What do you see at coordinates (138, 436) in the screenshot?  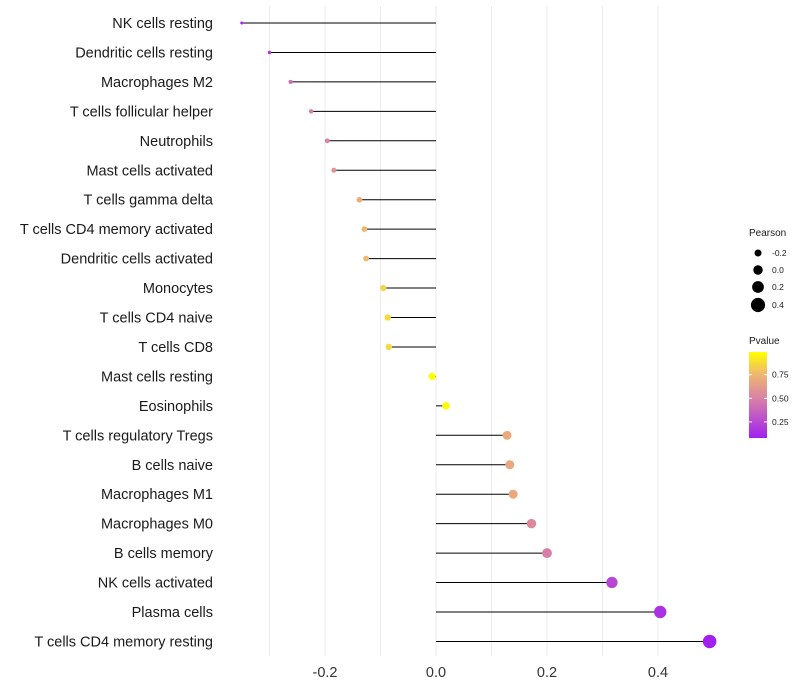 I see `category-label: T cells regulatory Tregs` at bounding box center [138, 436].